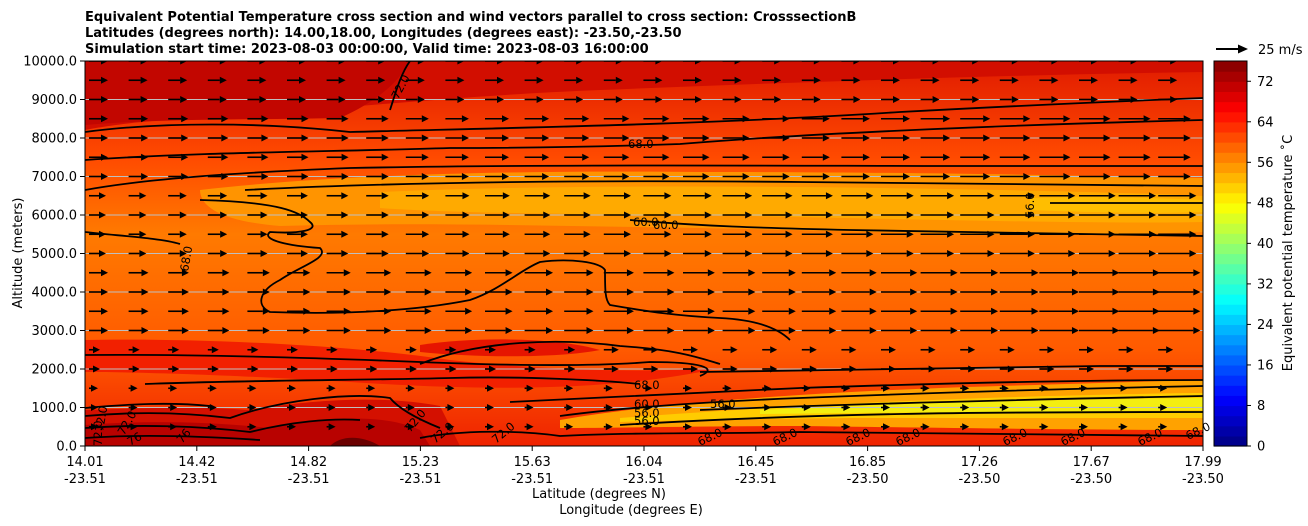 The image size is (1308, 526). Describe the element at coordinates (532, 479) in the screenshot. I see `x-tick-label-lon: -23.51` at that location.